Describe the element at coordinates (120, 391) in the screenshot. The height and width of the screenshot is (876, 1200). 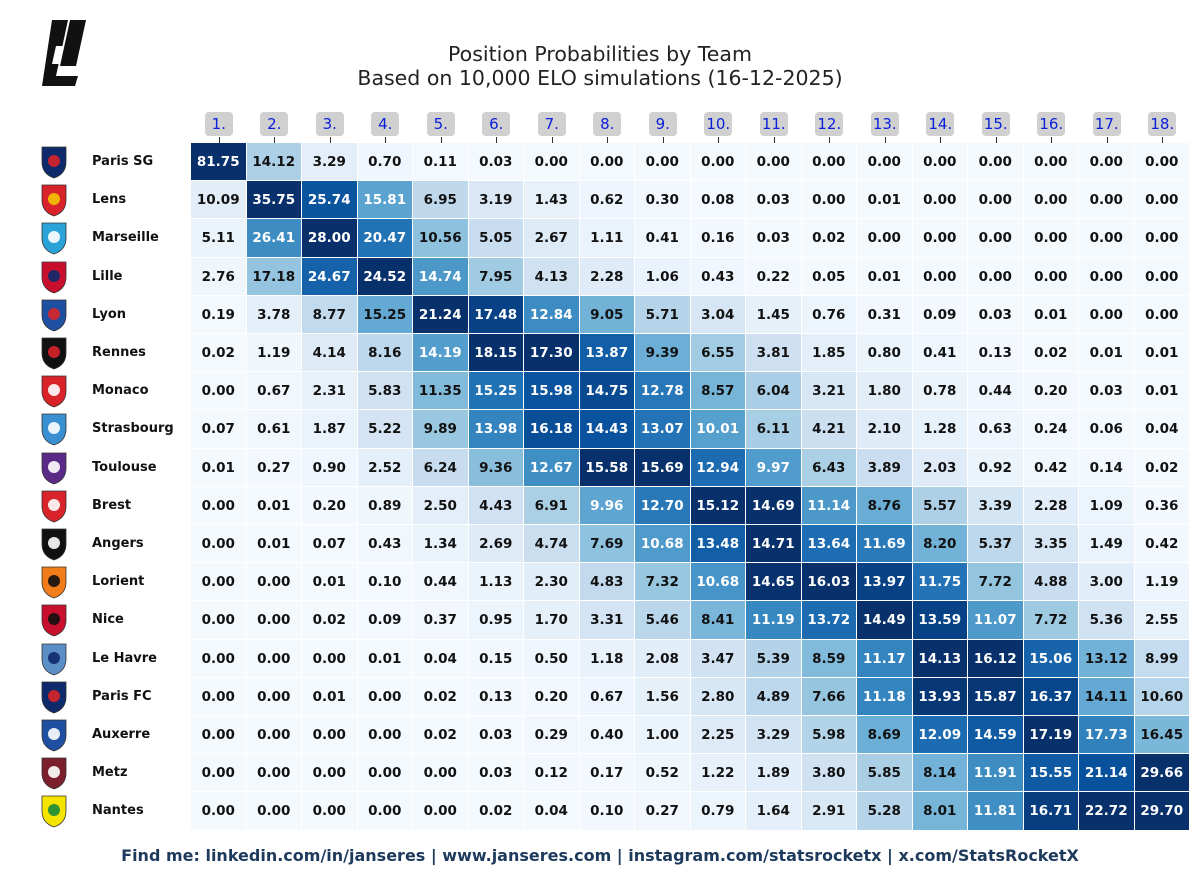
I see `team-label: Monaco` at that location.